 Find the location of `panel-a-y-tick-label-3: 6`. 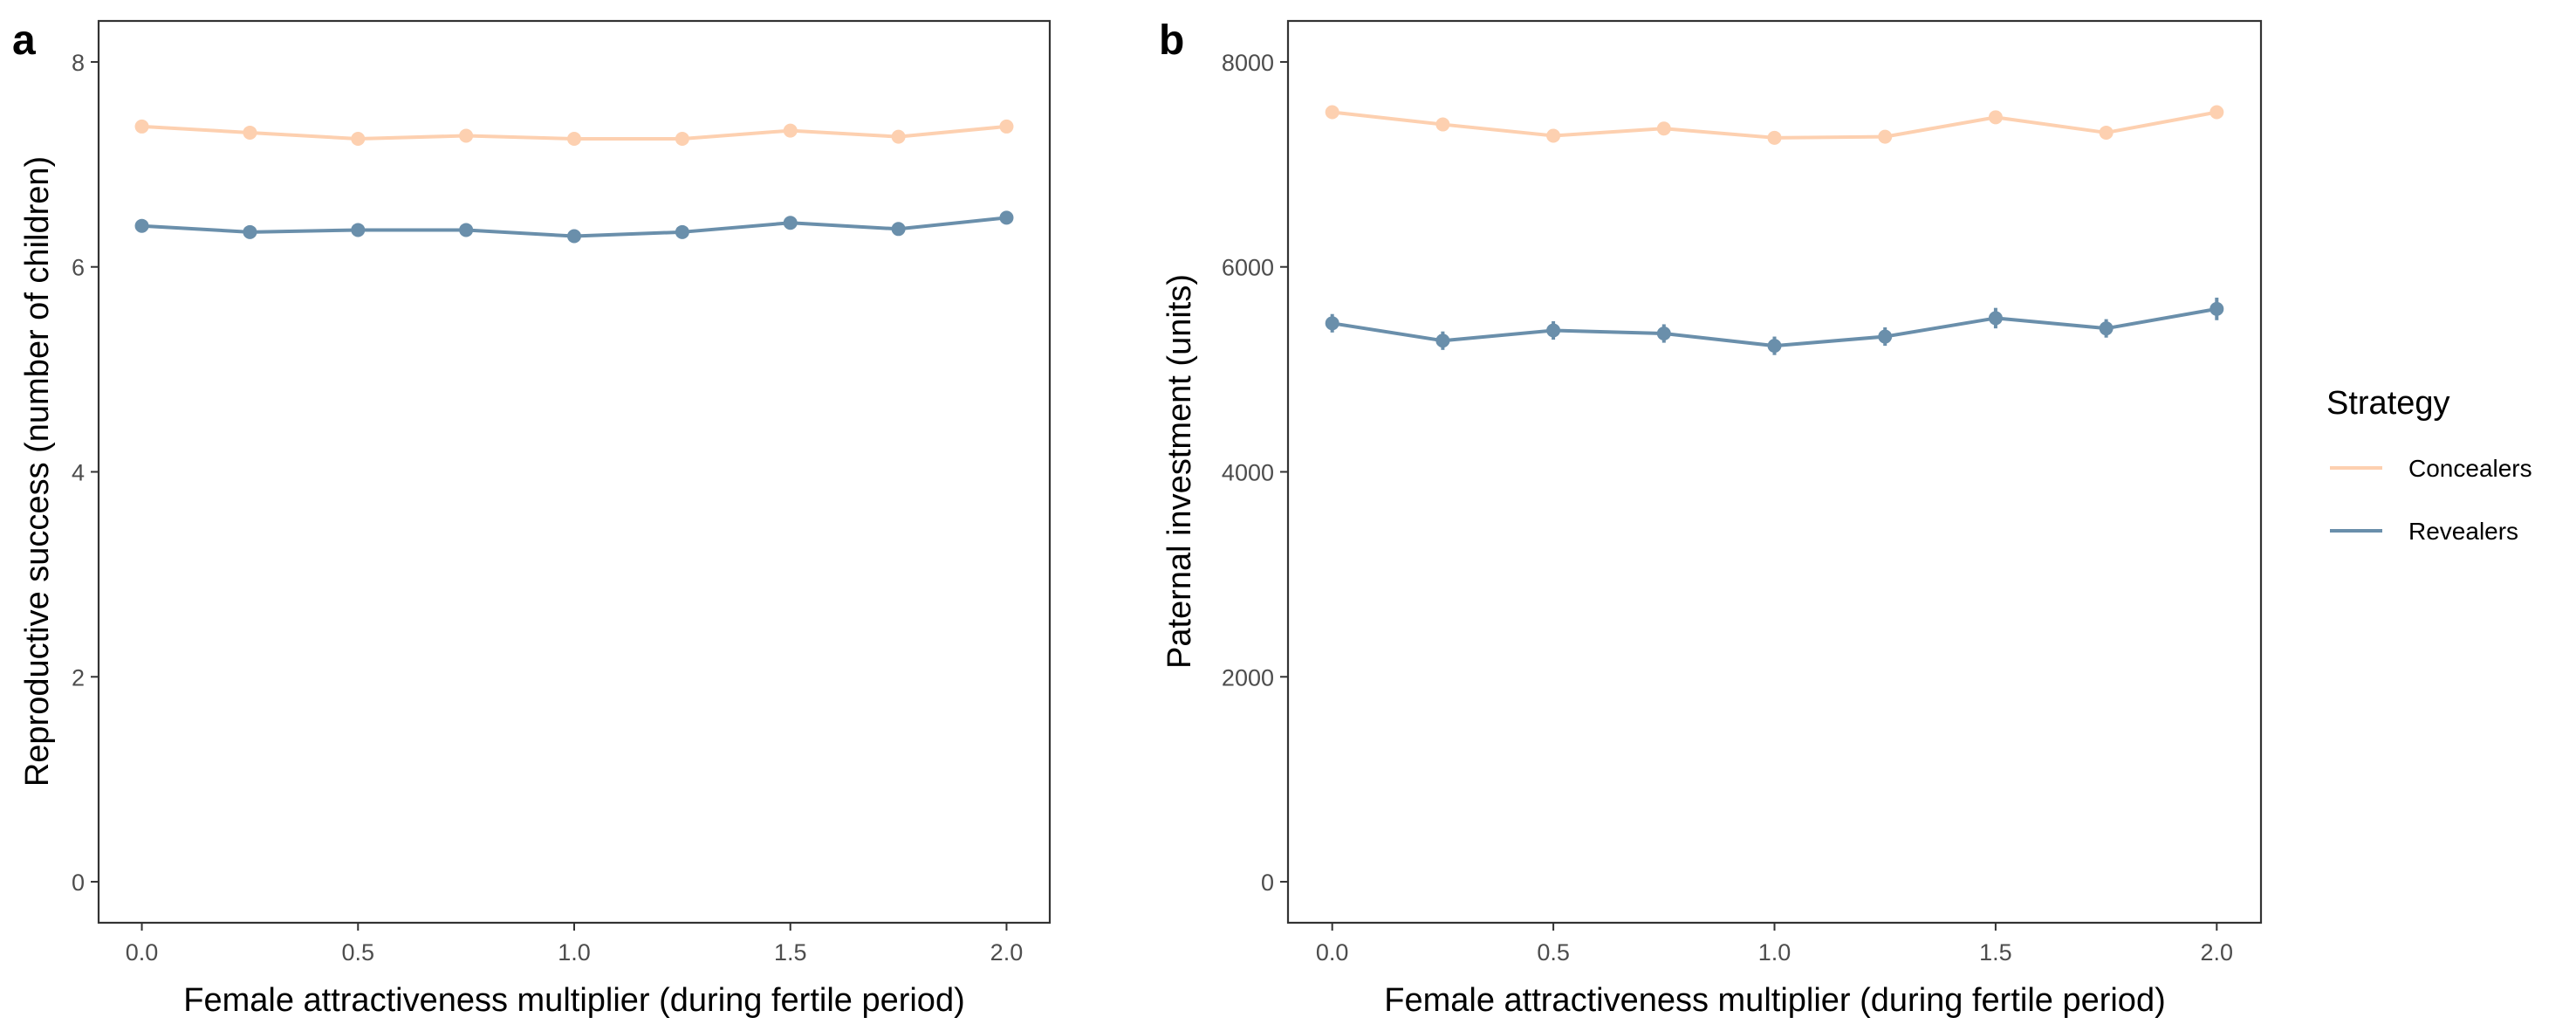

panel-a-y-tick-label-3: 6 is located at coordinates (78, 268).